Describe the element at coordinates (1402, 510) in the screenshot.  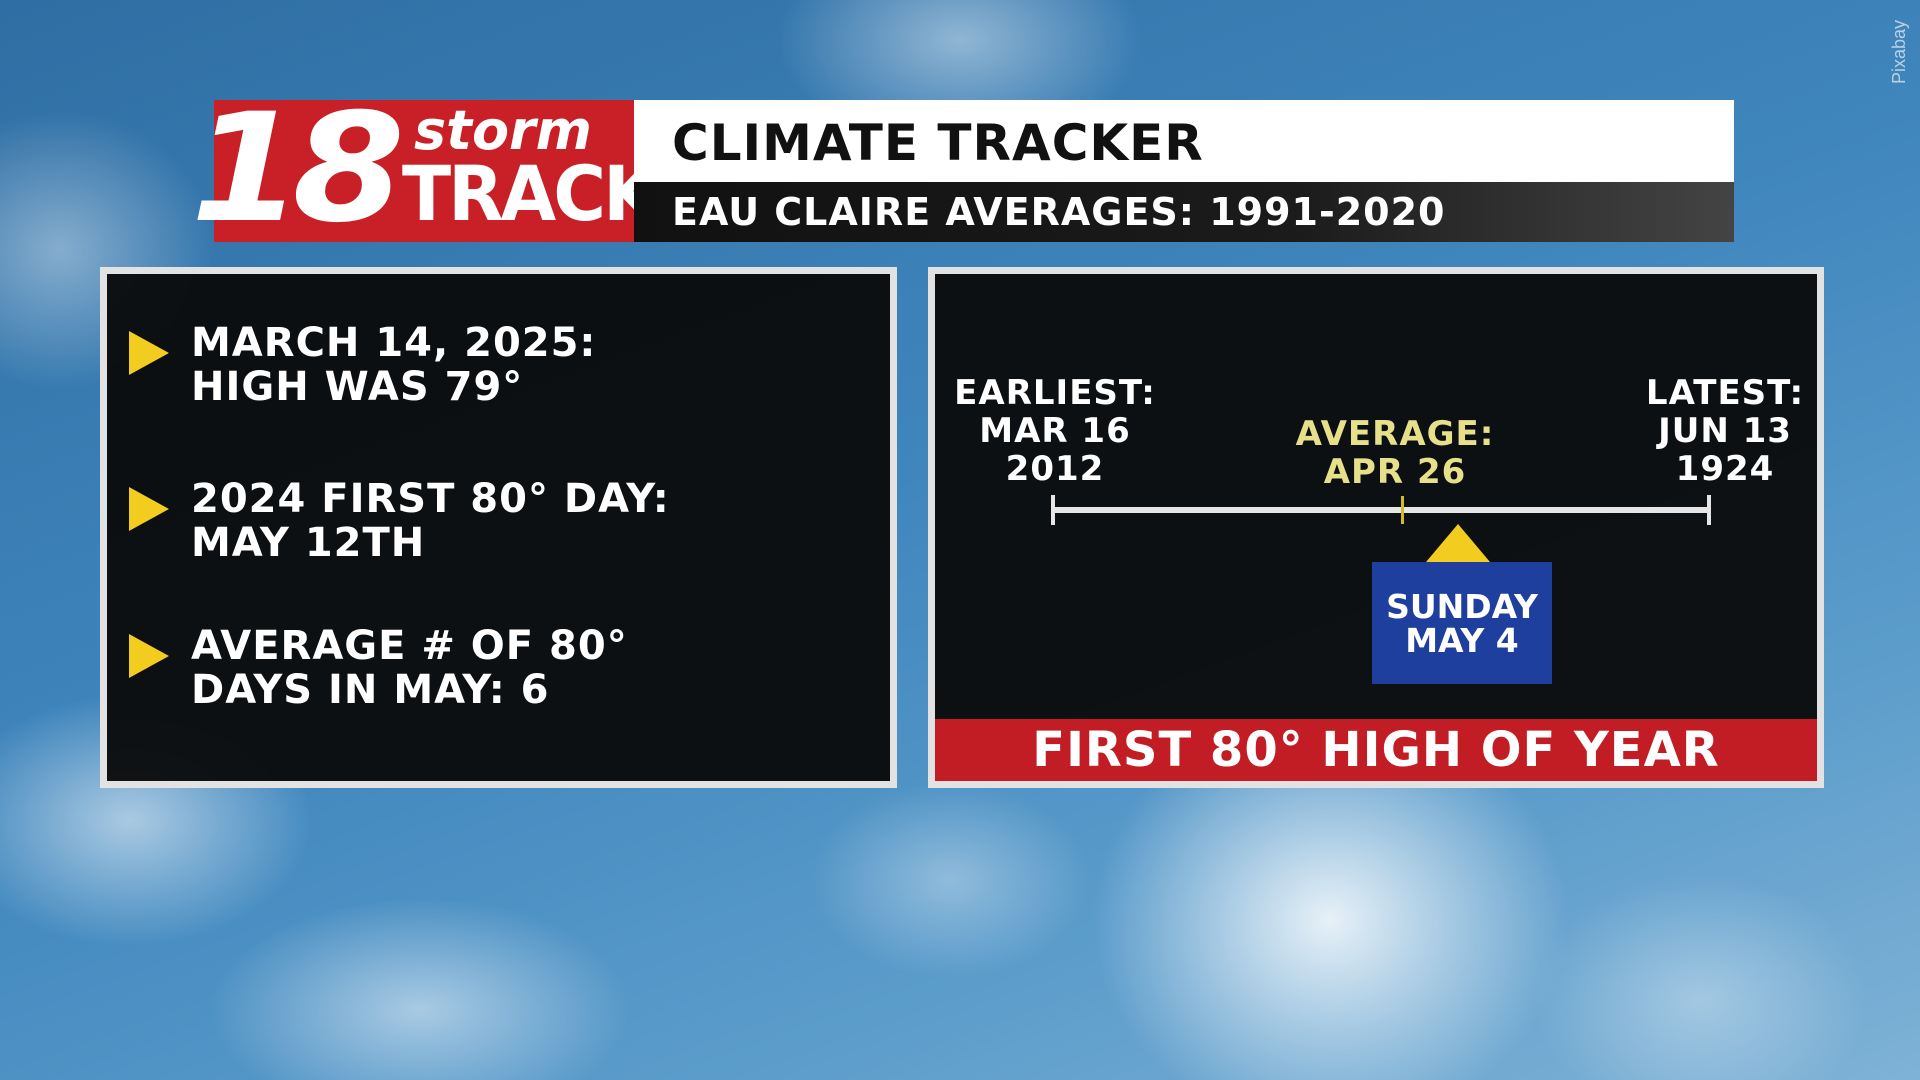
I see `timeline-average-tick` at that location.